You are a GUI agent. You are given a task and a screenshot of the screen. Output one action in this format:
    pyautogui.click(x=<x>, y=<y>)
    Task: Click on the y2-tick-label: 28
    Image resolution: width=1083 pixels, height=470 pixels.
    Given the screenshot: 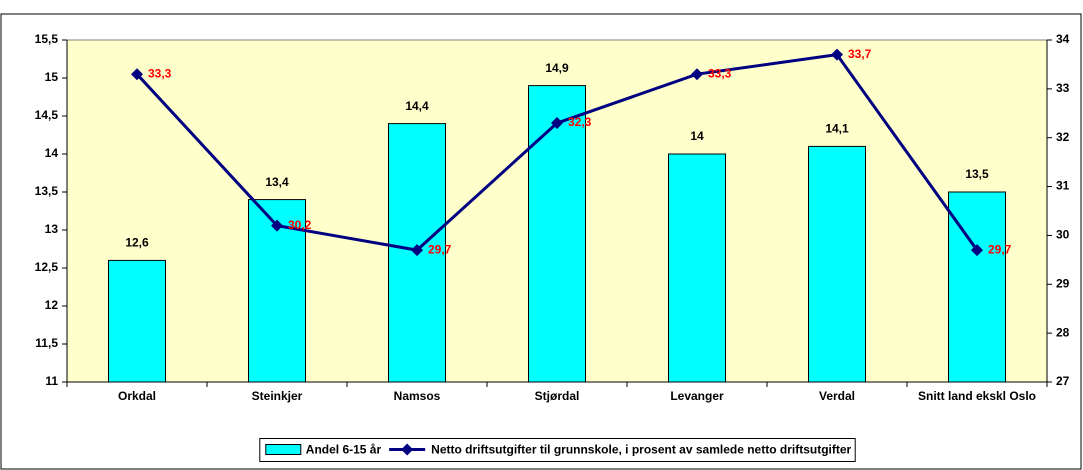 What is the action you would take?
    pyautogui.click(x=1063, y=332)
    